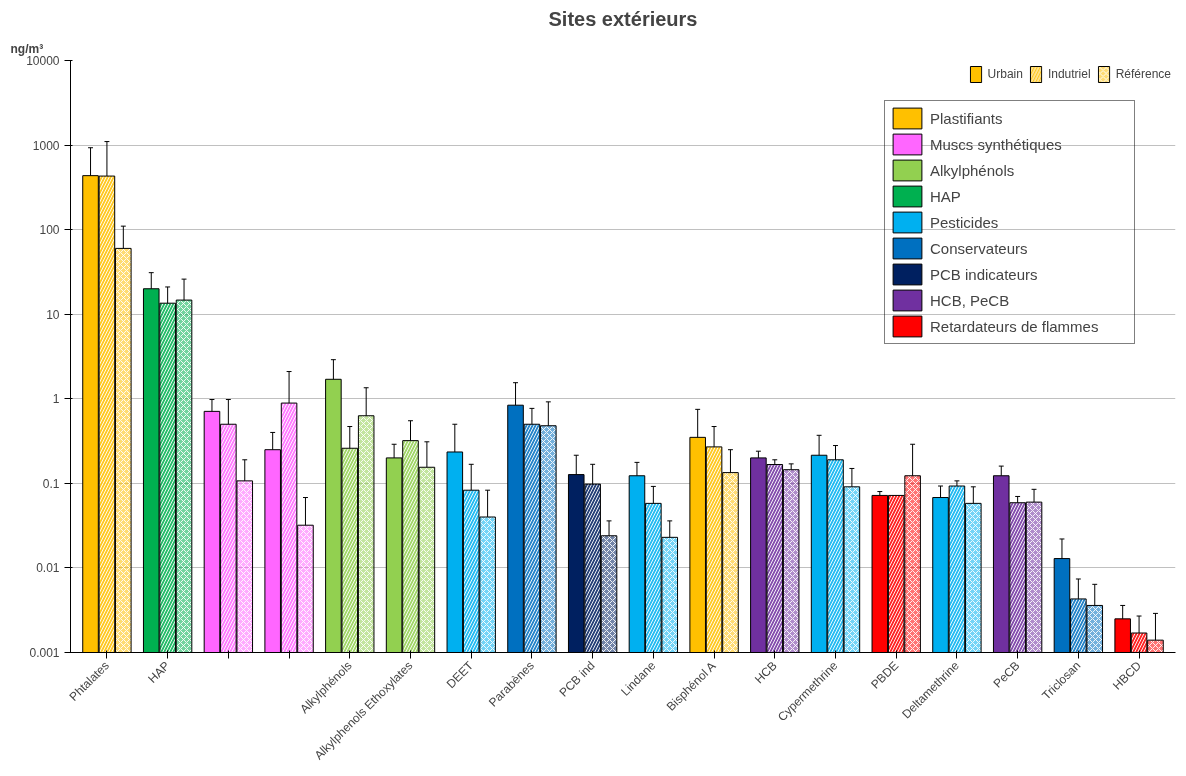 Image resolution: width=1186 pixels, height=776 pixels. I want to click on y-tick-label: 10000, so click(43, 61).